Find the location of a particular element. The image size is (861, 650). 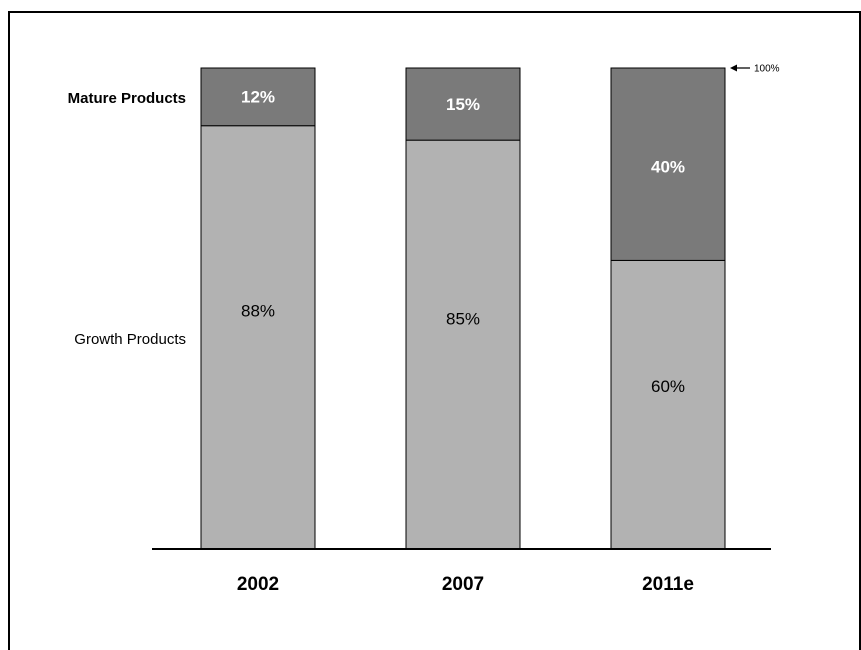

bar-mature-2011e is located at coordinates (668, 164).